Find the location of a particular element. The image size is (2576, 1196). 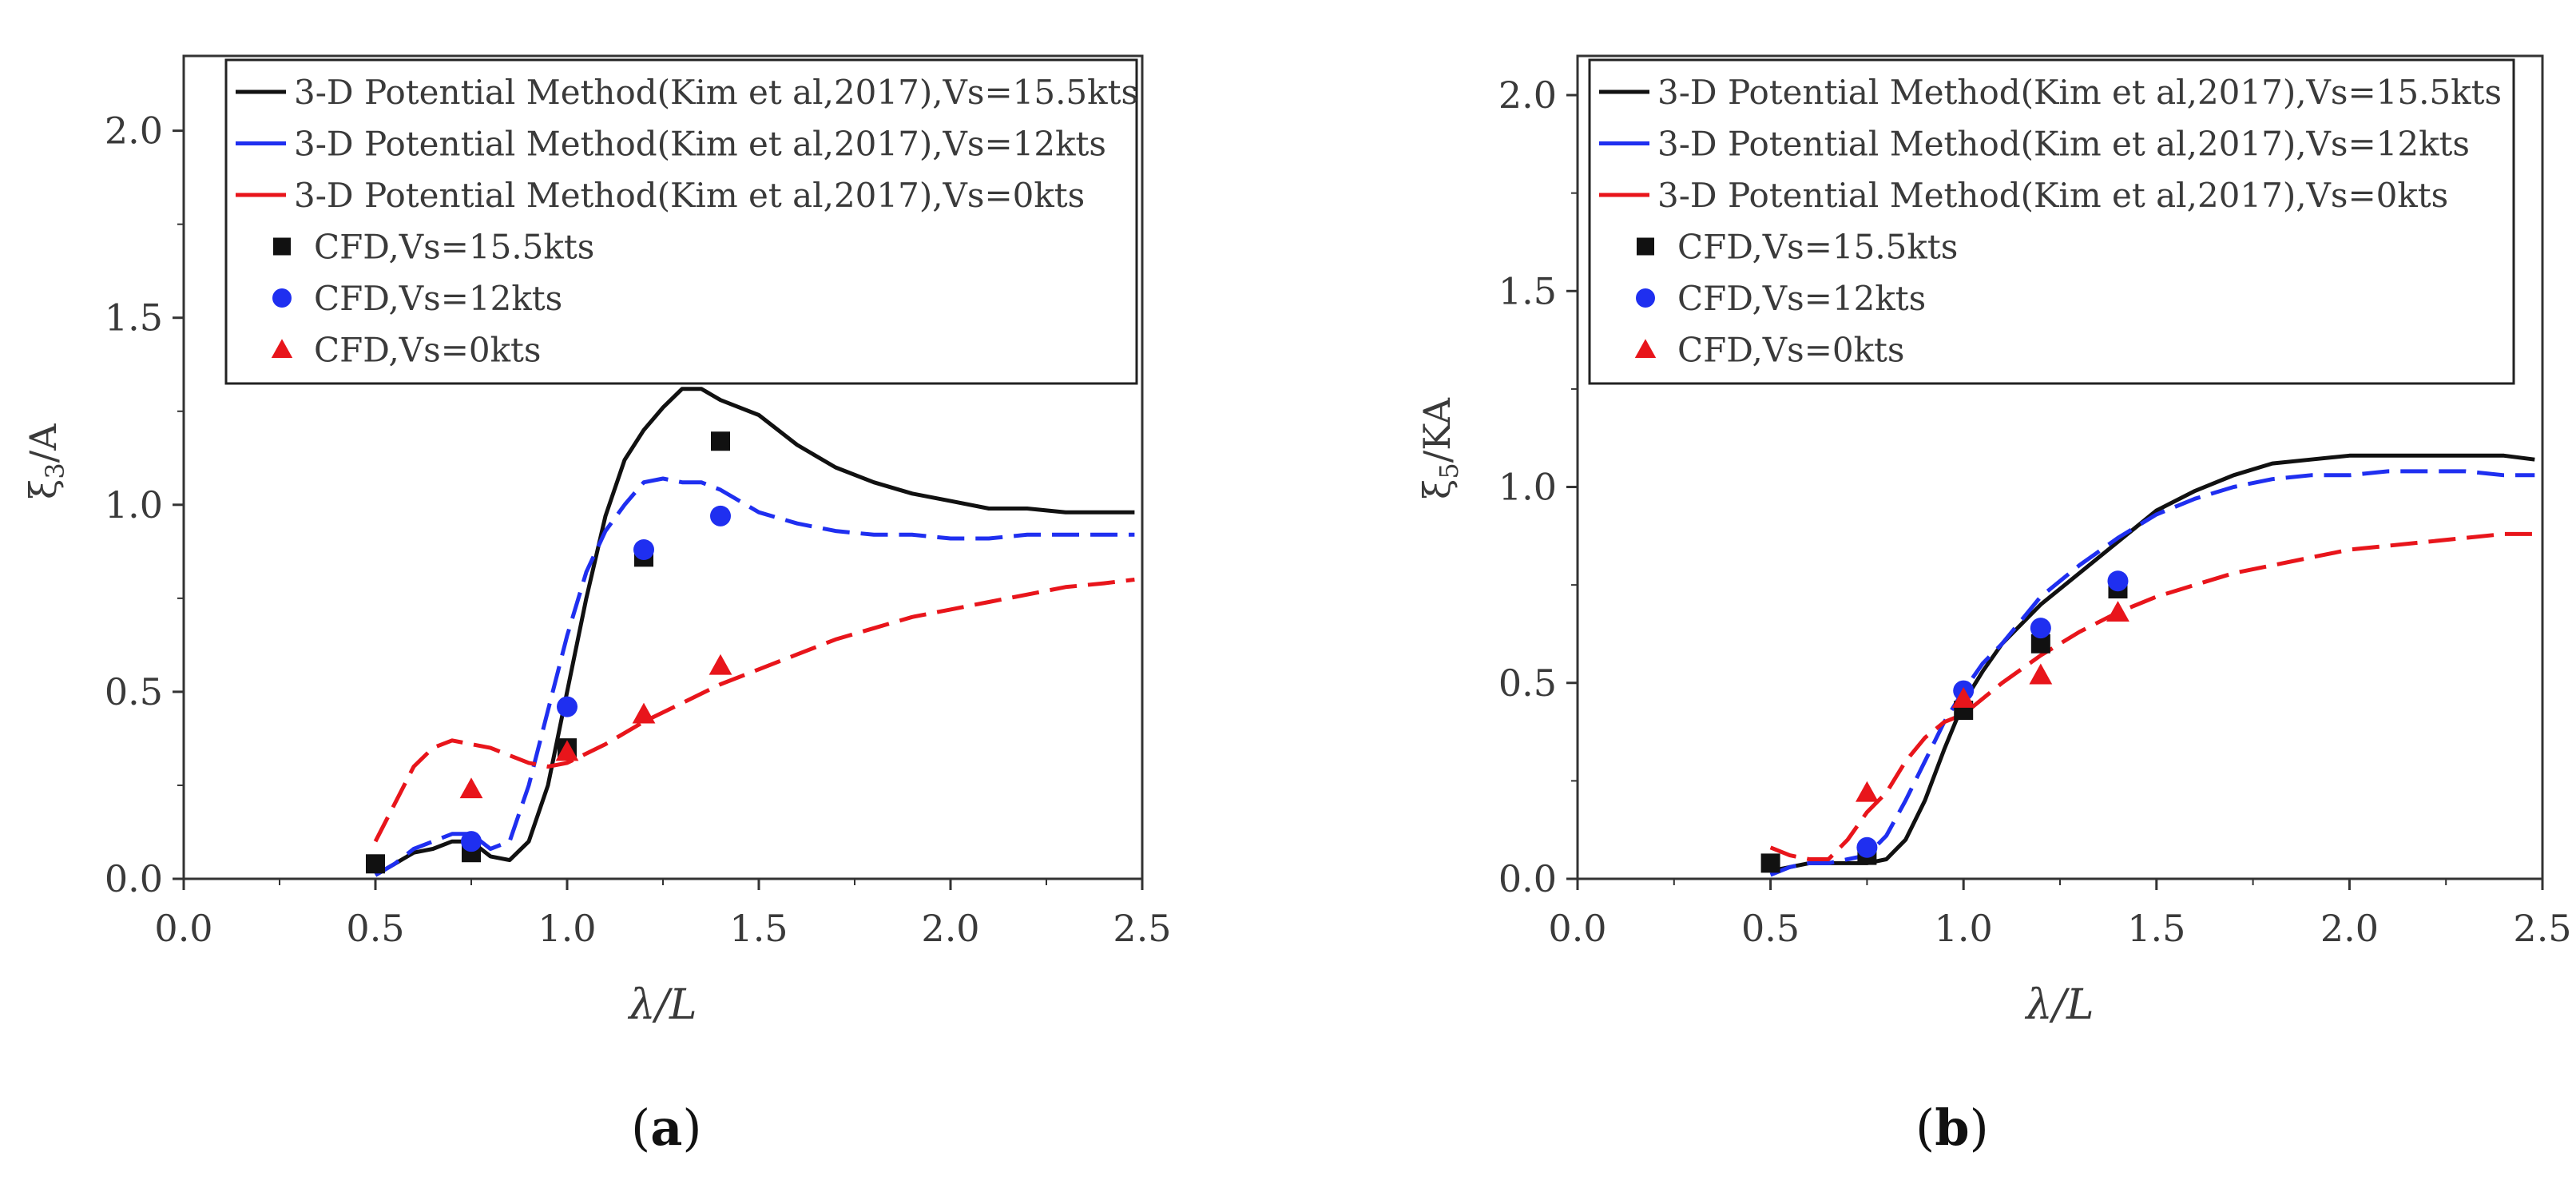

panel-label-b: (b) is located at coordinates (1952, 1128).